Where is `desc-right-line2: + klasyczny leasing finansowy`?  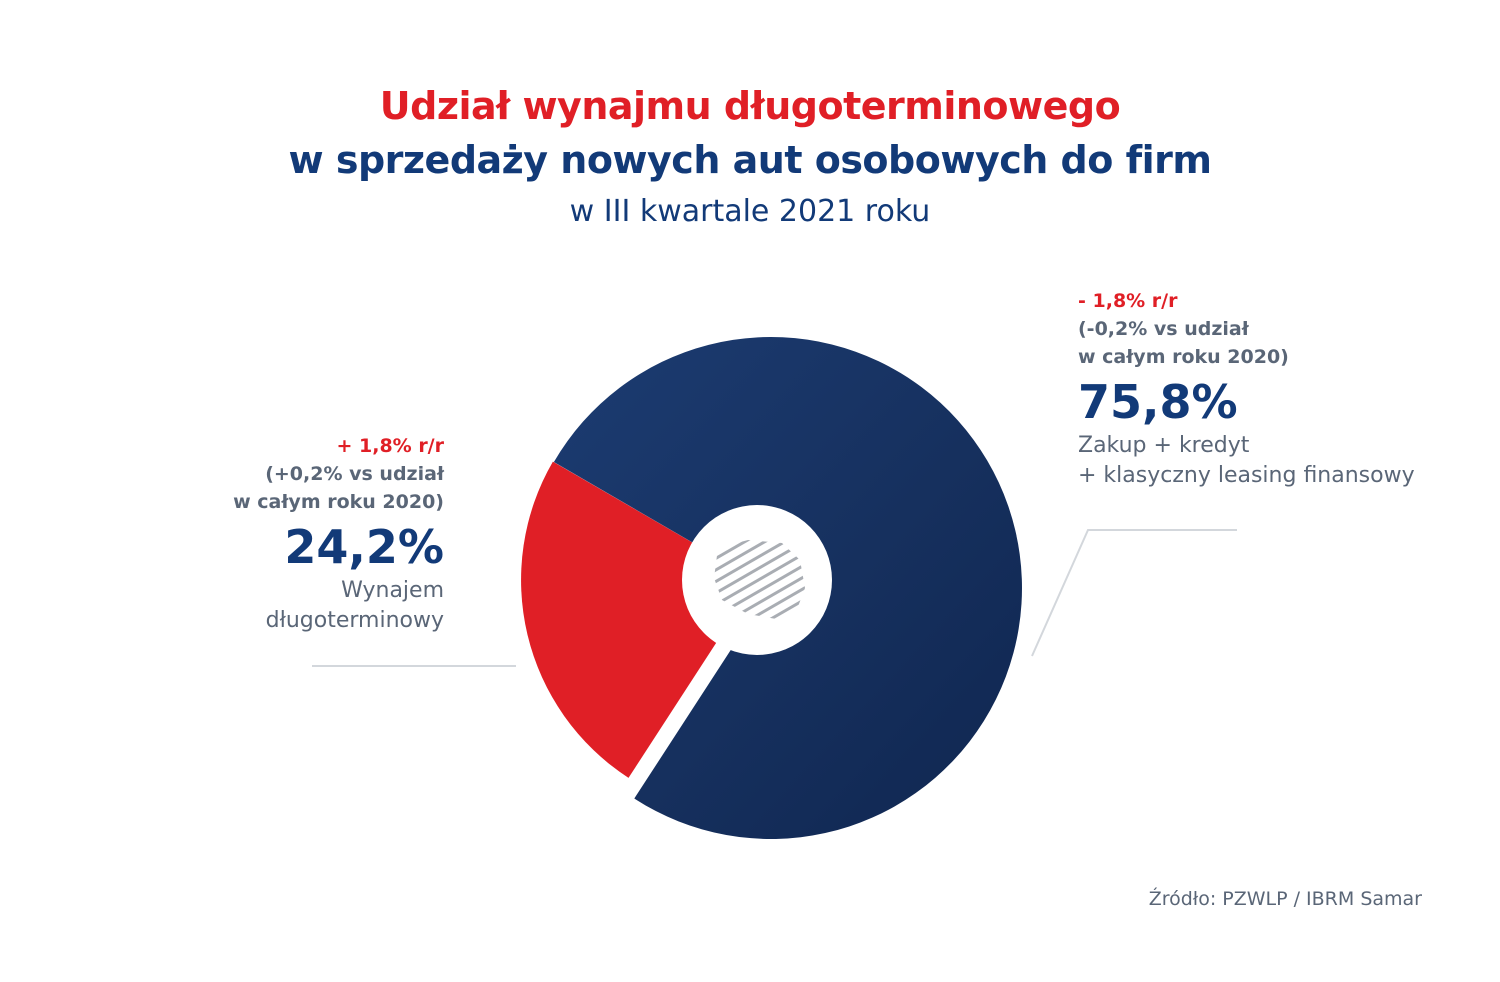 desc-right-line2: + klasyczny leasing finansowy is located at coordinates (1246, 475).